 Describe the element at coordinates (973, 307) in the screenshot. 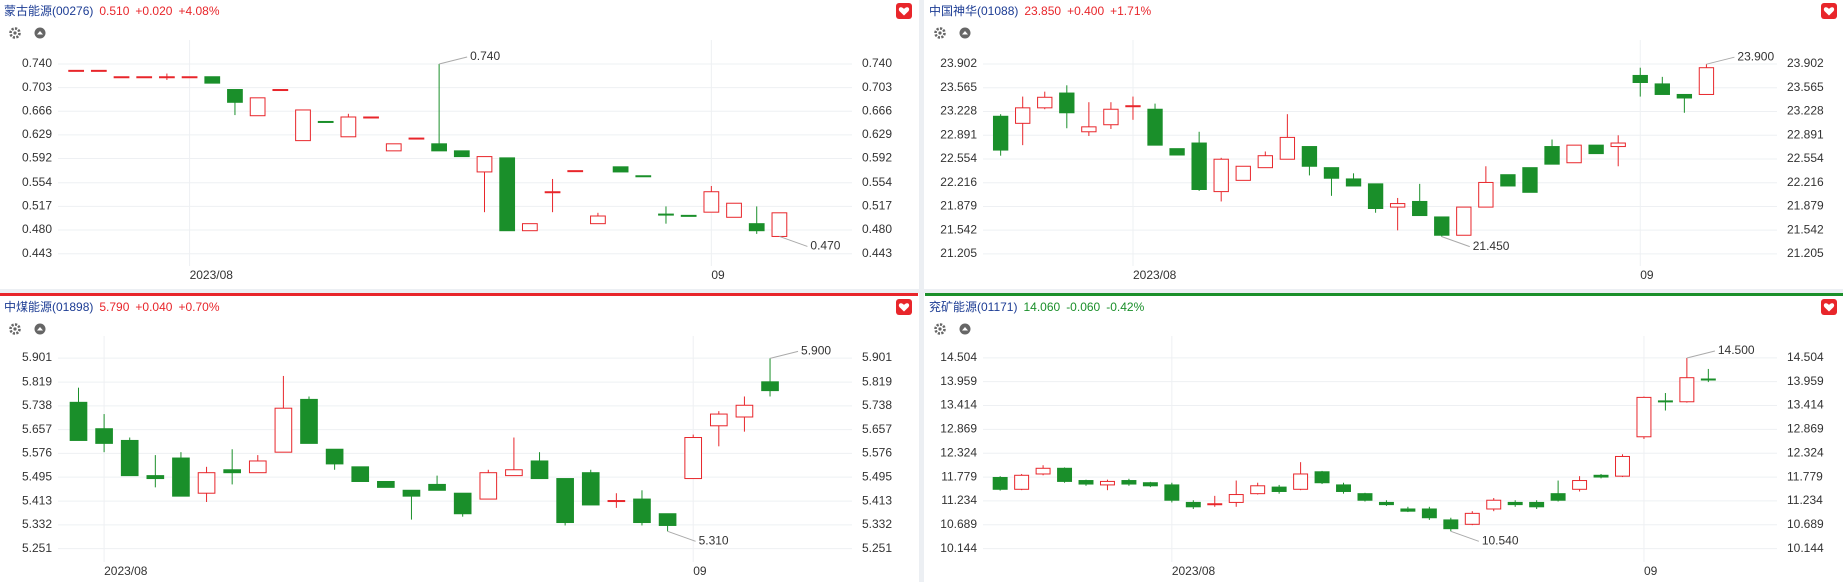

I see `stock-title: 兖矿能源(01171)` at that location.